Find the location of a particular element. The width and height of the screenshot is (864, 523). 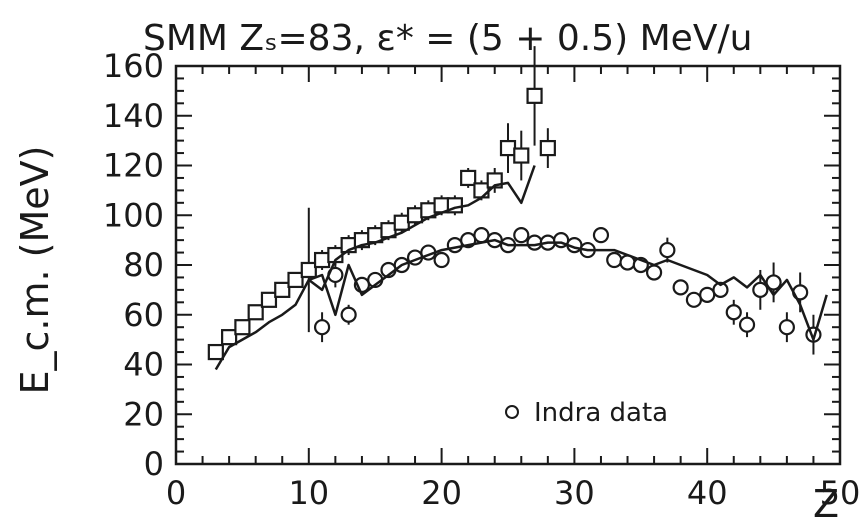

y-tick-label: 40 is located at coordinates (143, 365).